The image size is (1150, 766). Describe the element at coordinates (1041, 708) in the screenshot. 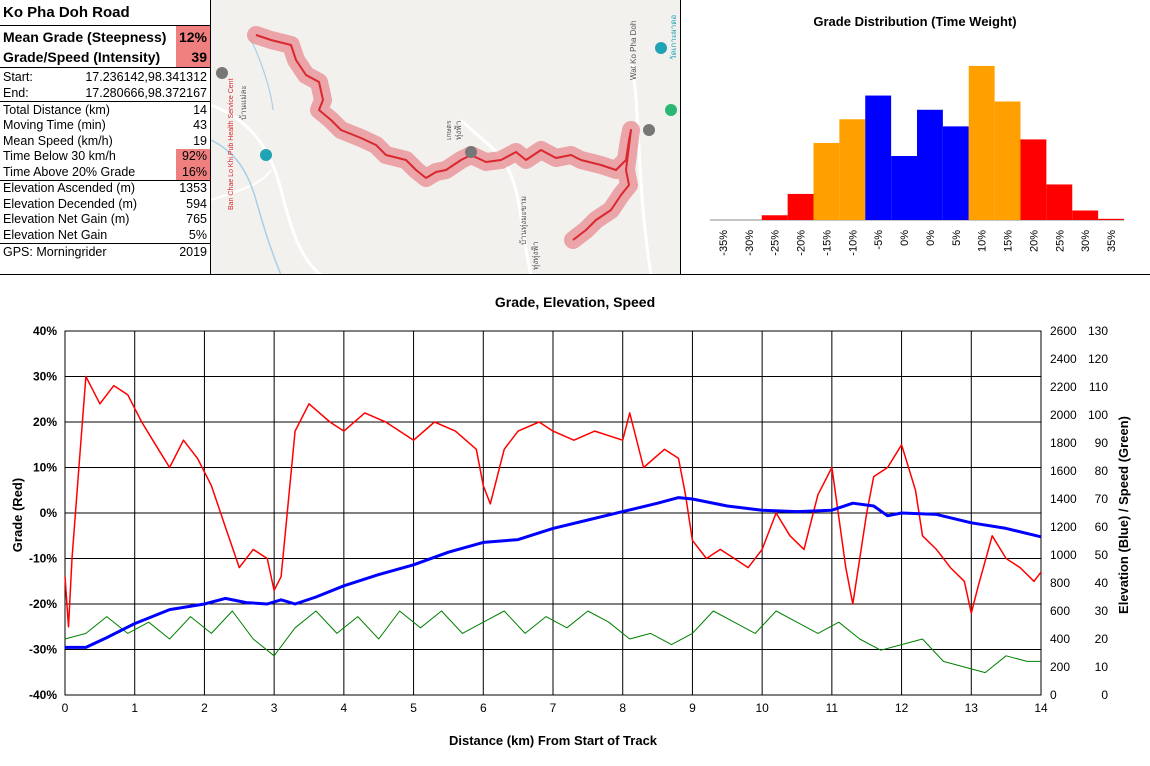

I see `x-tick-label: 14` at that location.